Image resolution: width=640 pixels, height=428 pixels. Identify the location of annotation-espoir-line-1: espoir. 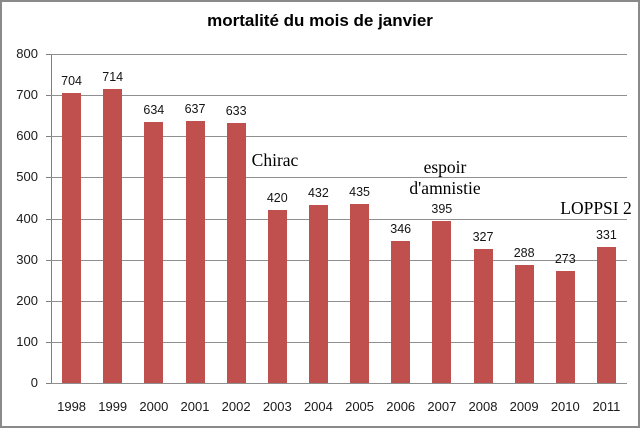
(445, 167).